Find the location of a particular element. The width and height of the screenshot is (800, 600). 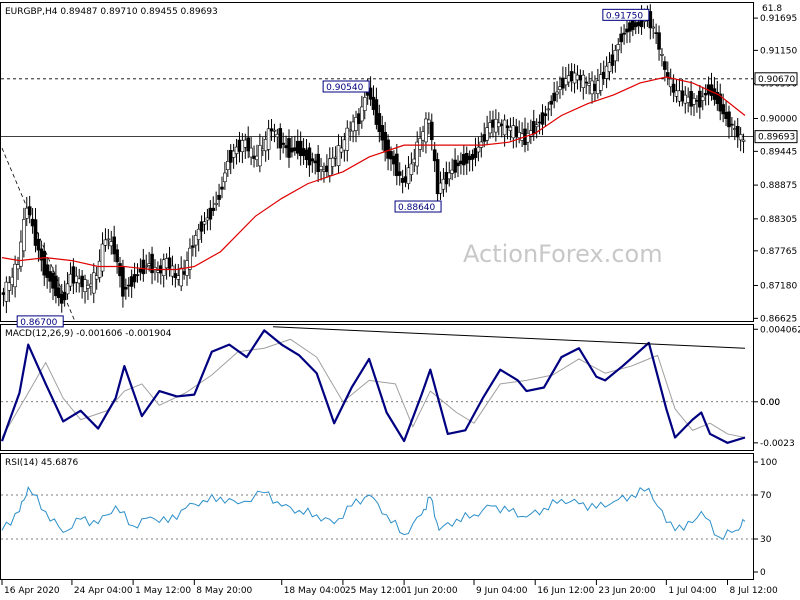

rsi-tick-label: 30 is located at coordinates (766, 540).